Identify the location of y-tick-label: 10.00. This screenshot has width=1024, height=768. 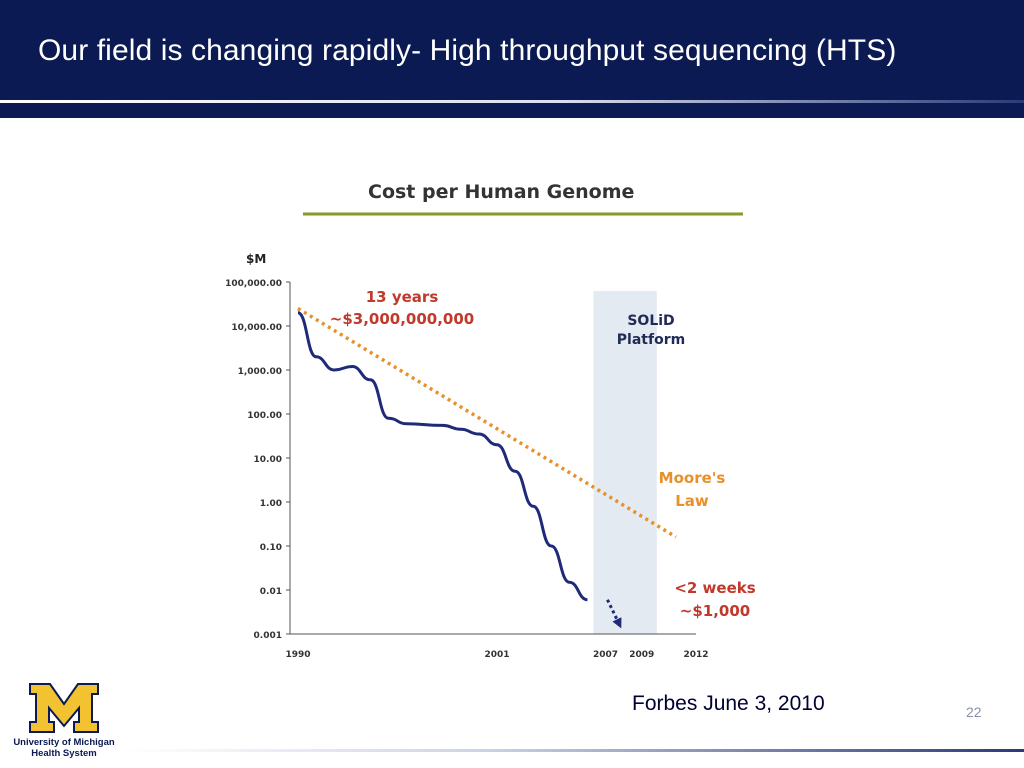
(268, 460).